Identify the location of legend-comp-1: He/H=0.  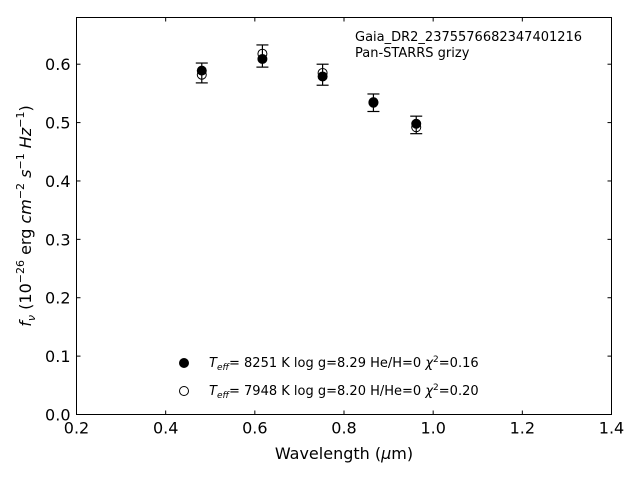
(395, 363).